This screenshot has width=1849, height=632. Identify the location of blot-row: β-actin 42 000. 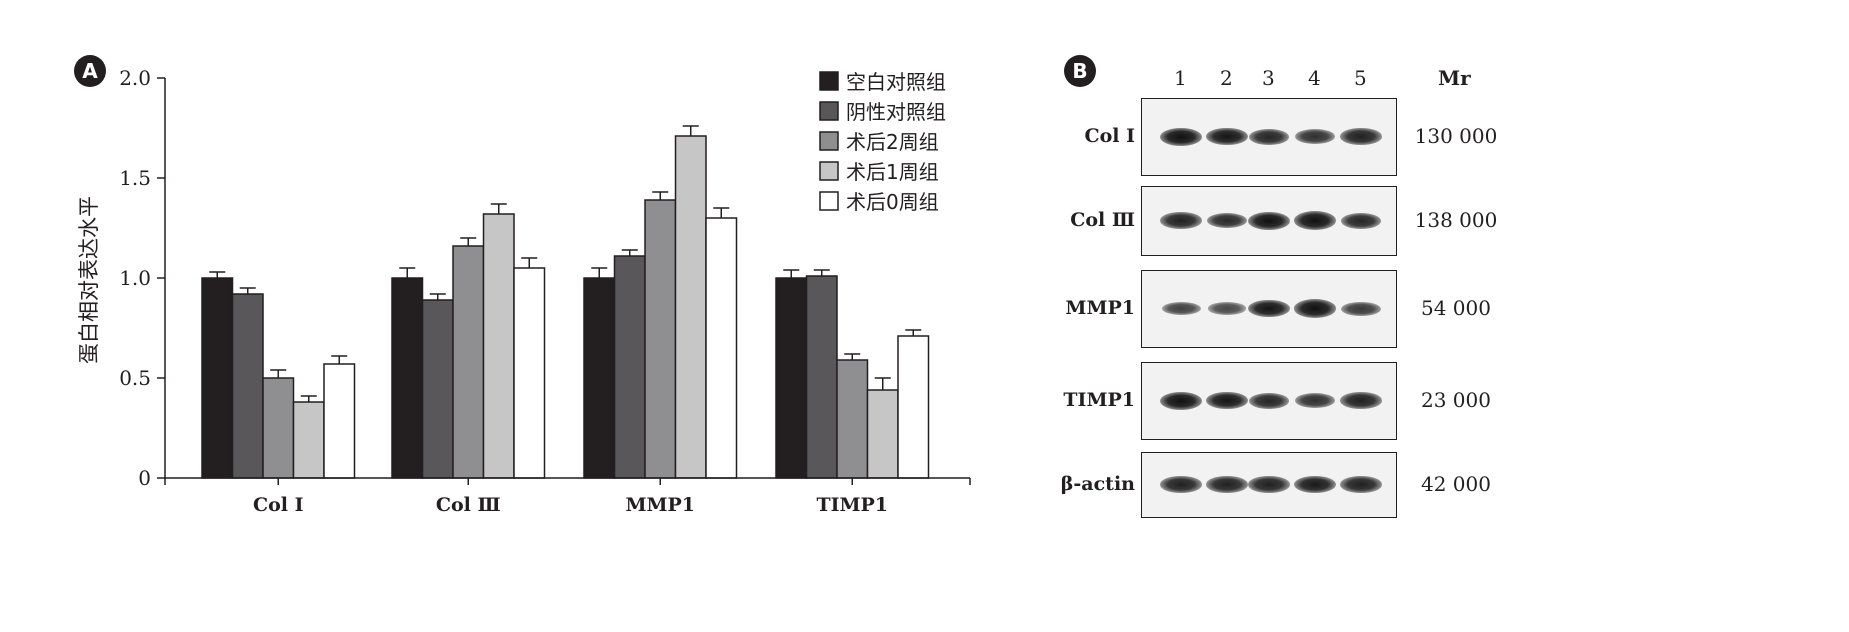
(1300, 485).